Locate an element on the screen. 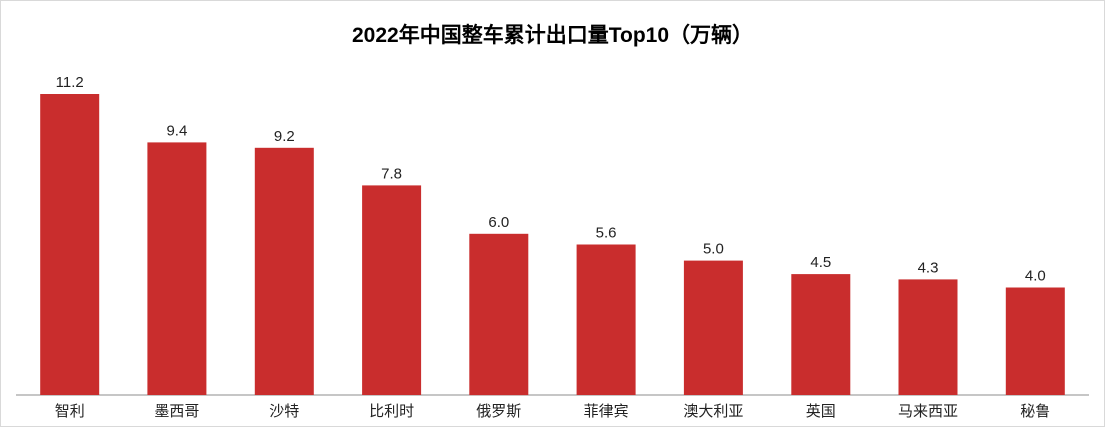  category-tick-label: 智利 is located at coordinates (70, 411).